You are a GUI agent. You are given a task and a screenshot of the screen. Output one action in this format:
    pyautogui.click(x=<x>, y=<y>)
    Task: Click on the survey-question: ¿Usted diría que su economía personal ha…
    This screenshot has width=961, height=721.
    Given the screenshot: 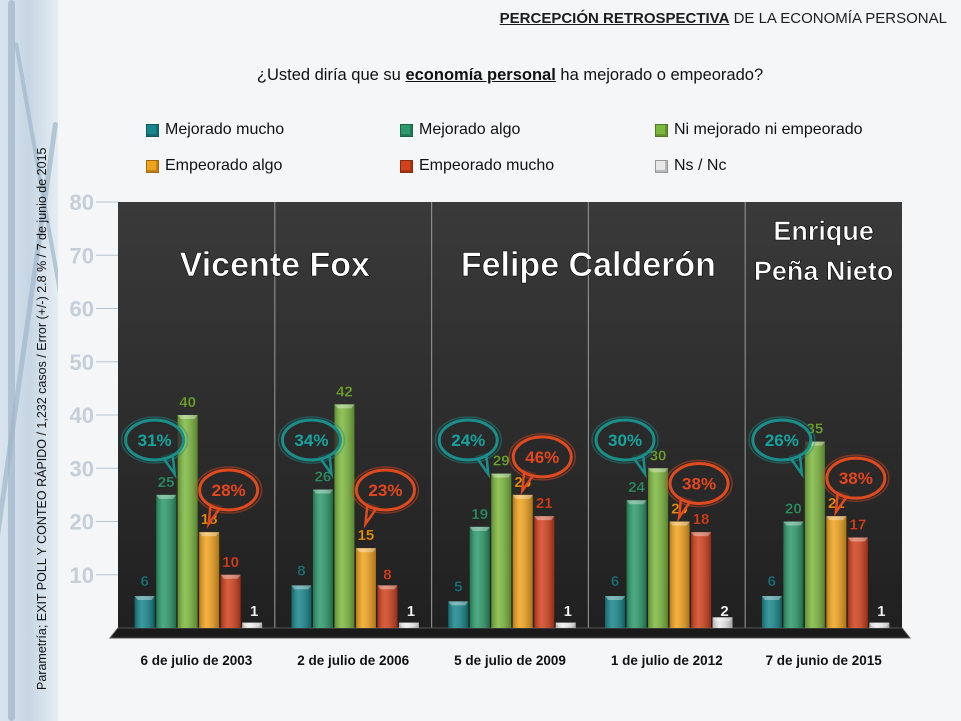 What is the action you would take?
    pyautogui.click(x=510, y=75)
    